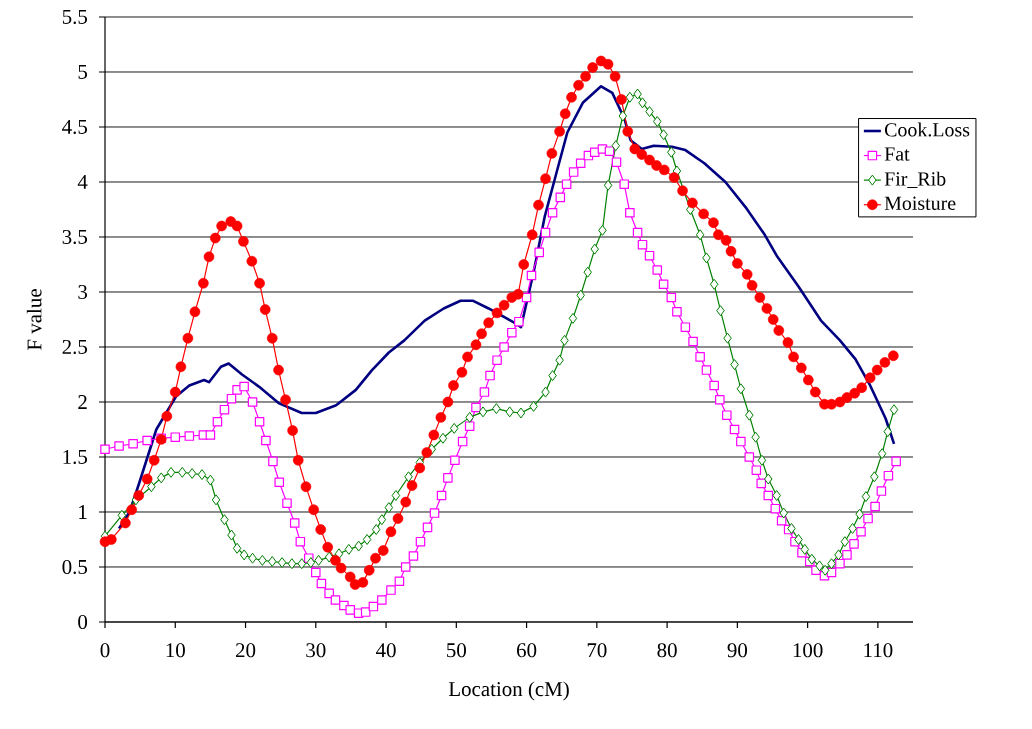  Describe the element at coordinates (75, 347) in the screenshot. I see `y-tick-label: 2.5` at that location.